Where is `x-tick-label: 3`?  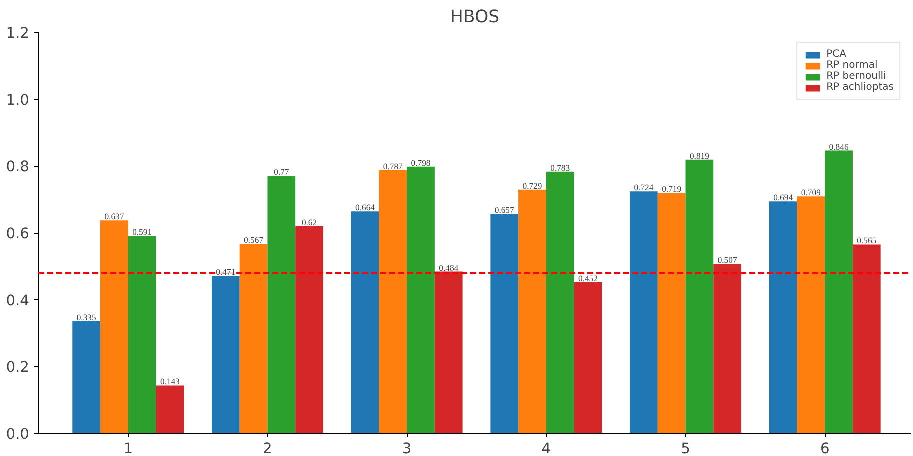
x-tick-label: 3 is located at coordinates (407, 448).